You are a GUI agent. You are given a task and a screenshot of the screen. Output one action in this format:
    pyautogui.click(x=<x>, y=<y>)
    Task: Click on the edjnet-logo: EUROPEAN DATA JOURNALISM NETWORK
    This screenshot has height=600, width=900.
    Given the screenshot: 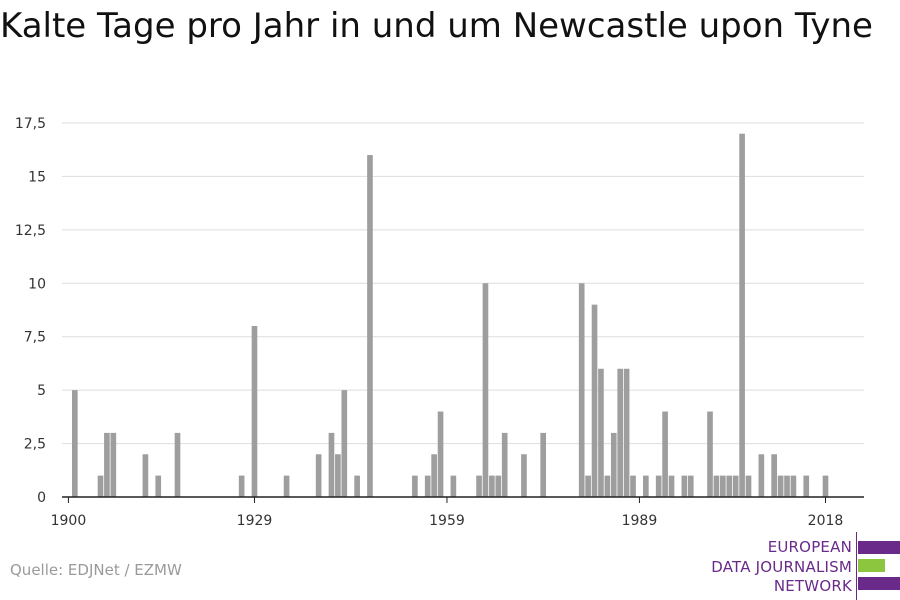 What is the action you would take?
    pyautogui.click(x=800, y=566)
    